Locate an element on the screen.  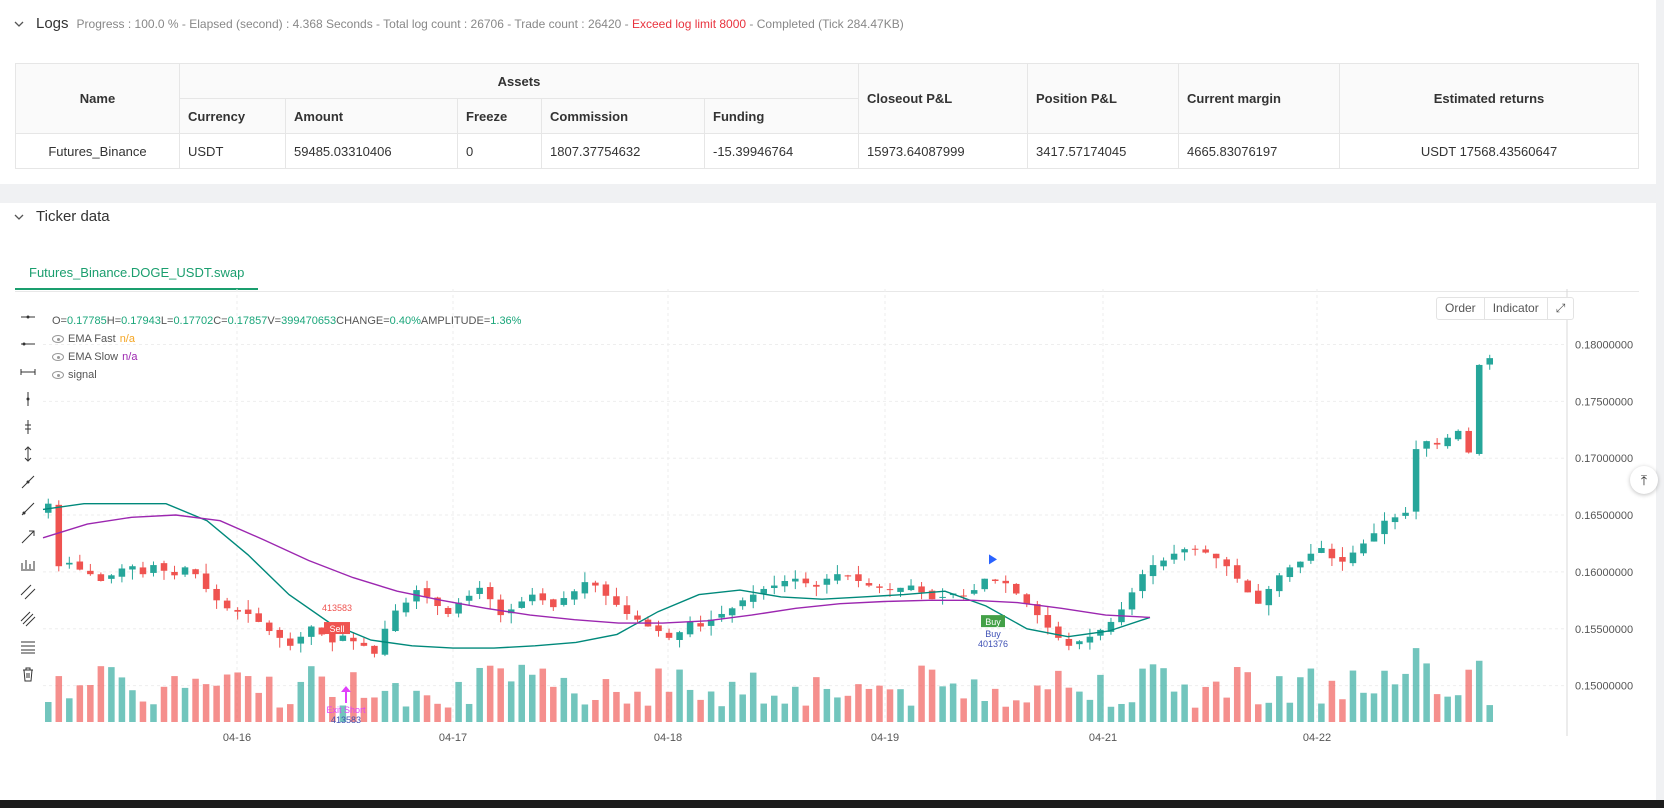
order-button: Order is located at coordinates (1461, 308).